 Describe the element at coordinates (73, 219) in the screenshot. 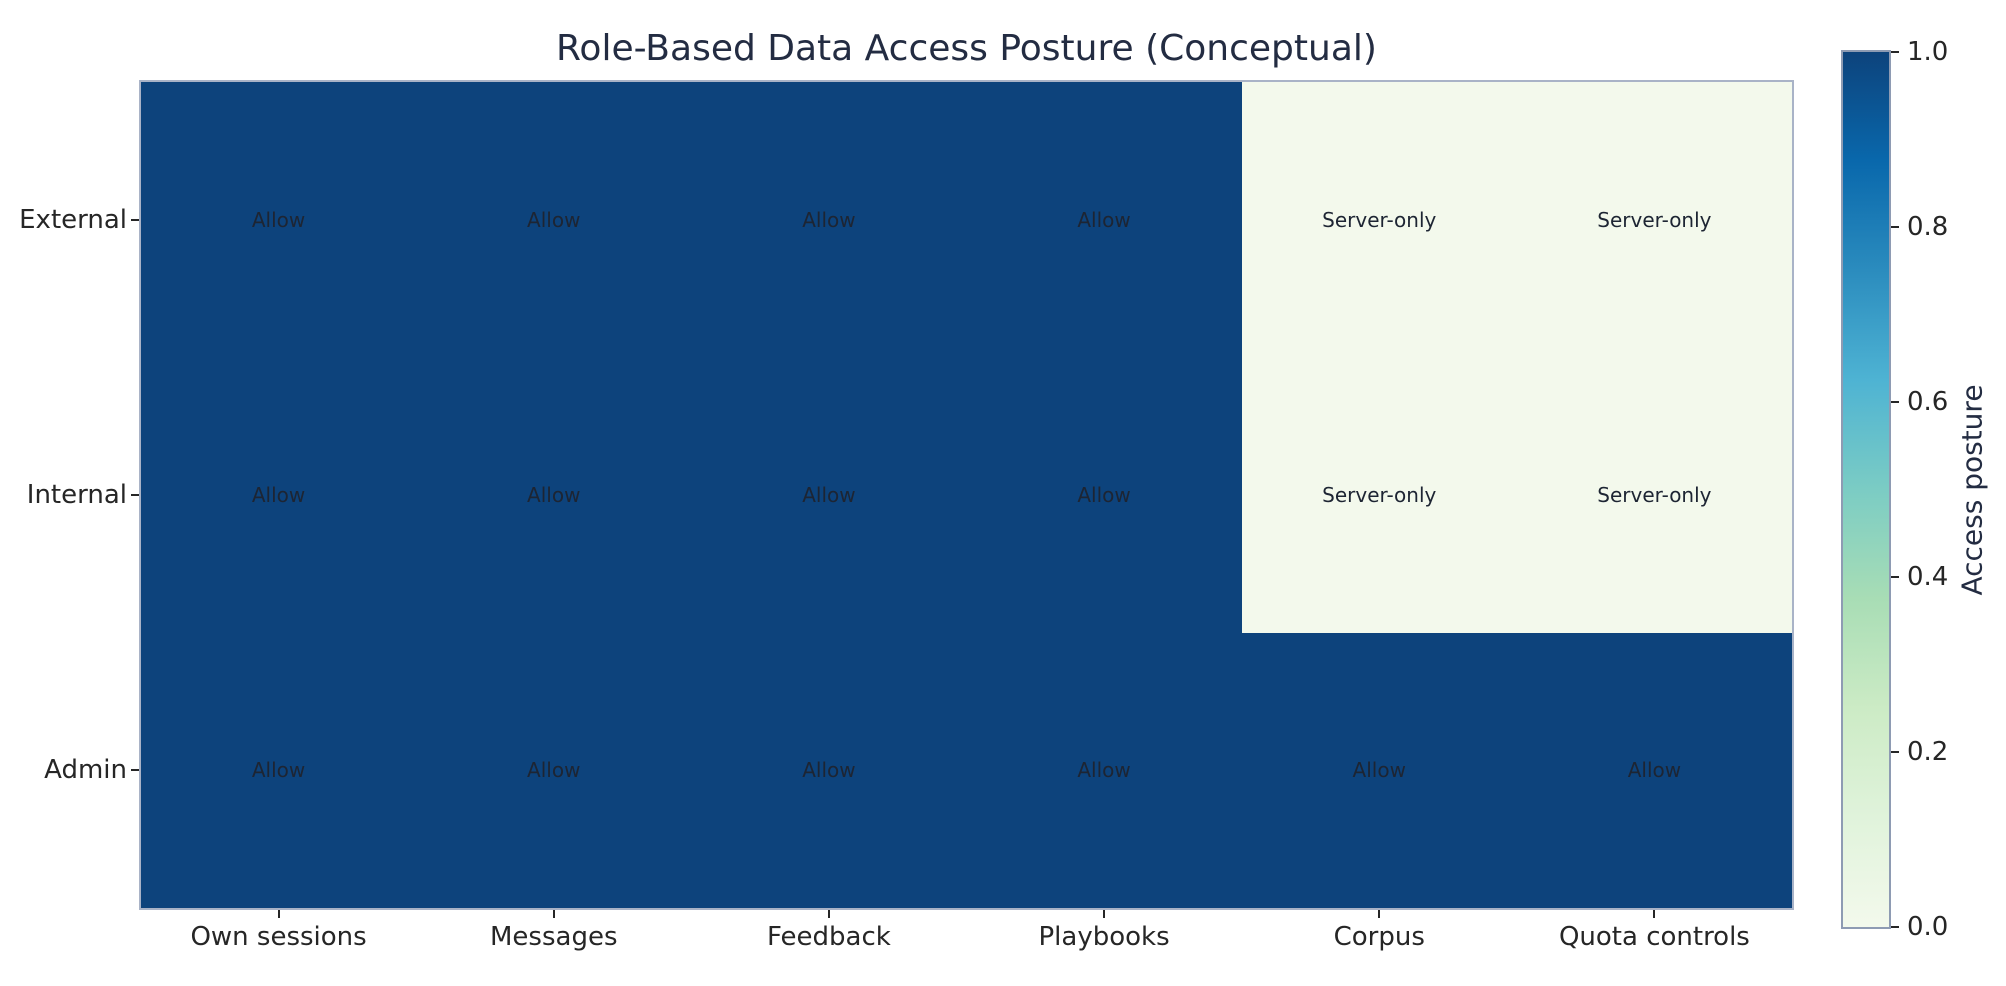

I see `y-axis-tick-label: External` at that location.